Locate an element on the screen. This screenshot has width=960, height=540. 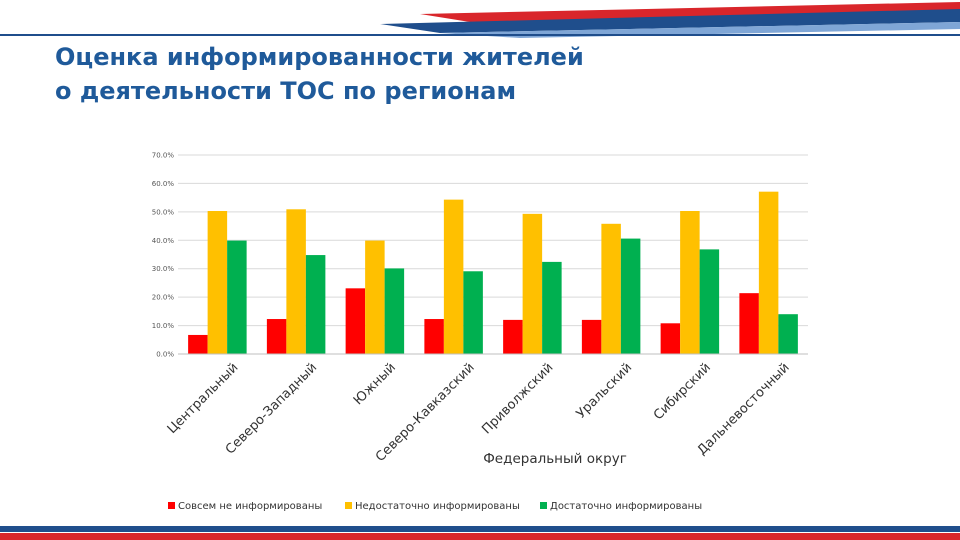
header-red-stripe is located at coordinates (690, 12).